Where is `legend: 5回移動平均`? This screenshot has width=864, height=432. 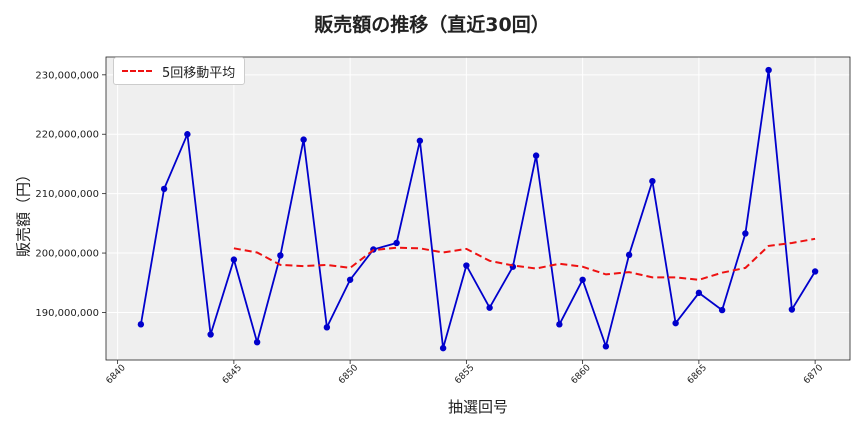
legend: 5回移動平均 is located at coordinates (179, 71).